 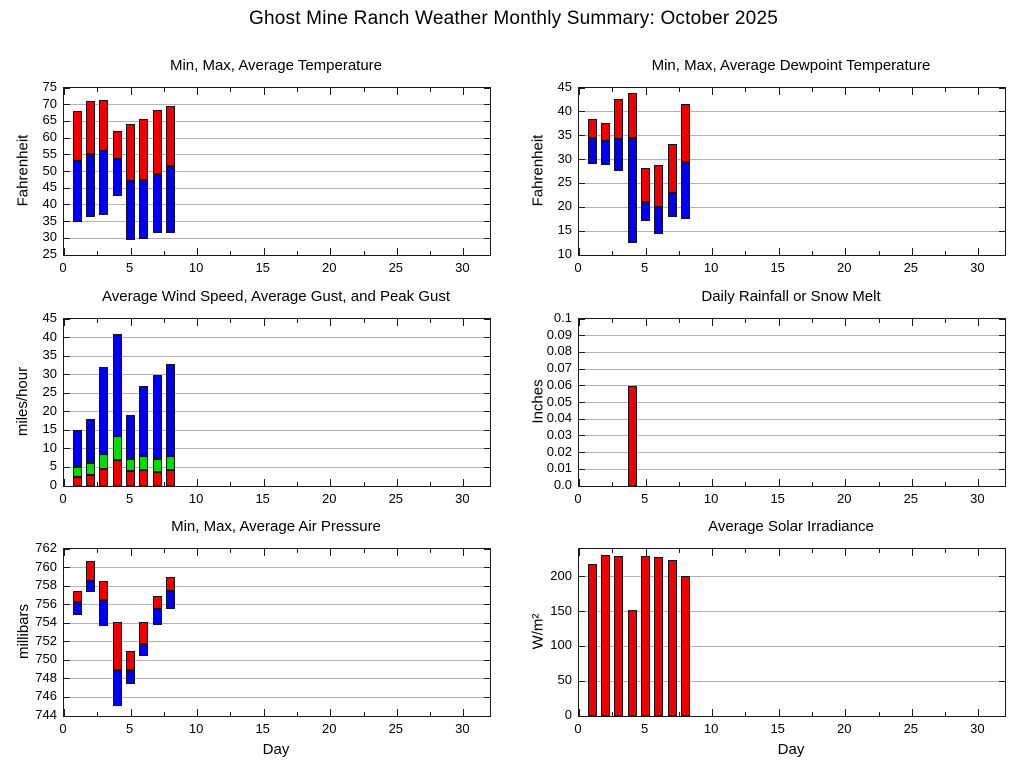 What do you see at coordinates (46, 547) in the screenshot?
I see `y-tick-label: 762` at bounding box center [46, 547].